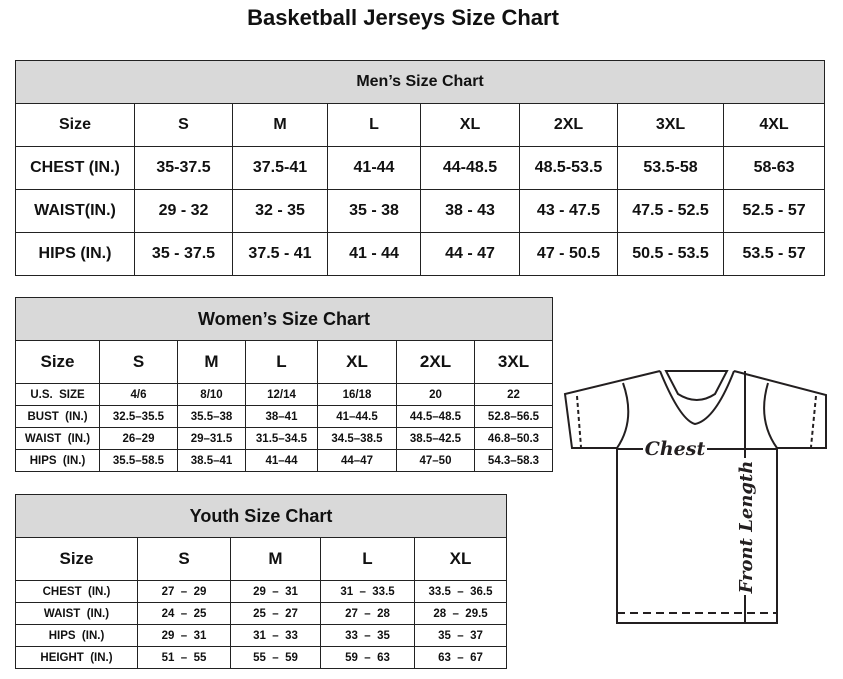 The width and height of the screenshot is (843, 679). Describe the element at coordinates (435, 416) in the screenshot. I see `table-cell: 44.5–48.5` at that location.